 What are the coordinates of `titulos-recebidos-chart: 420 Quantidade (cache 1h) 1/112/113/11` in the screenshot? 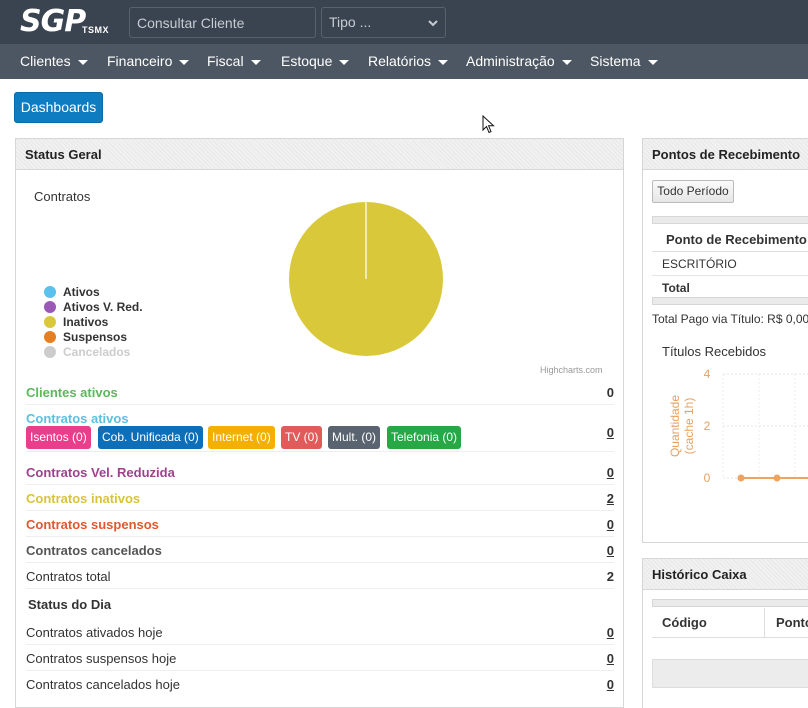 It's located at (738, 425).